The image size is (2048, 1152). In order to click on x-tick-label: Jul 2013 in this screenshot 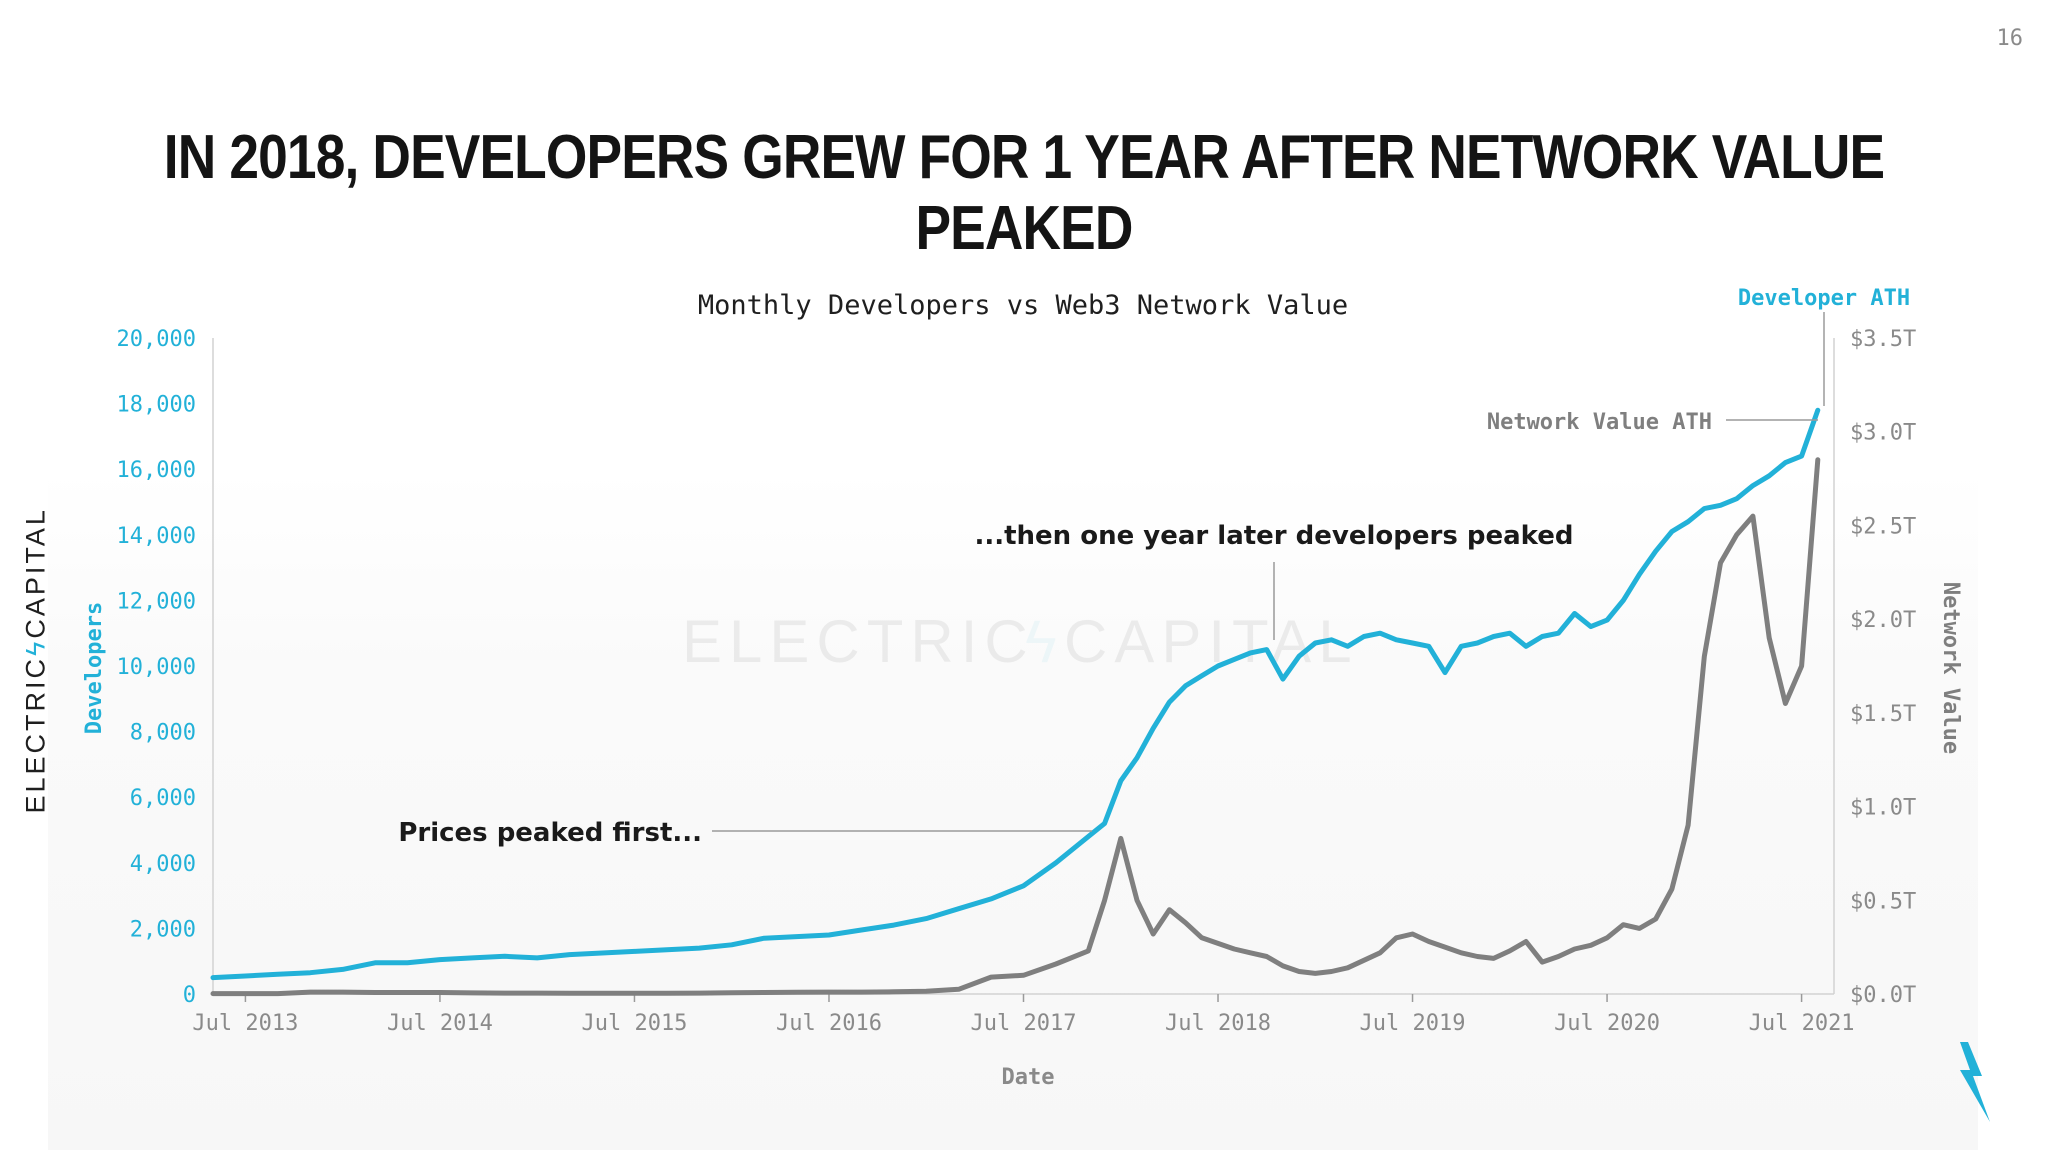, I will do `click(245, 1023)`.